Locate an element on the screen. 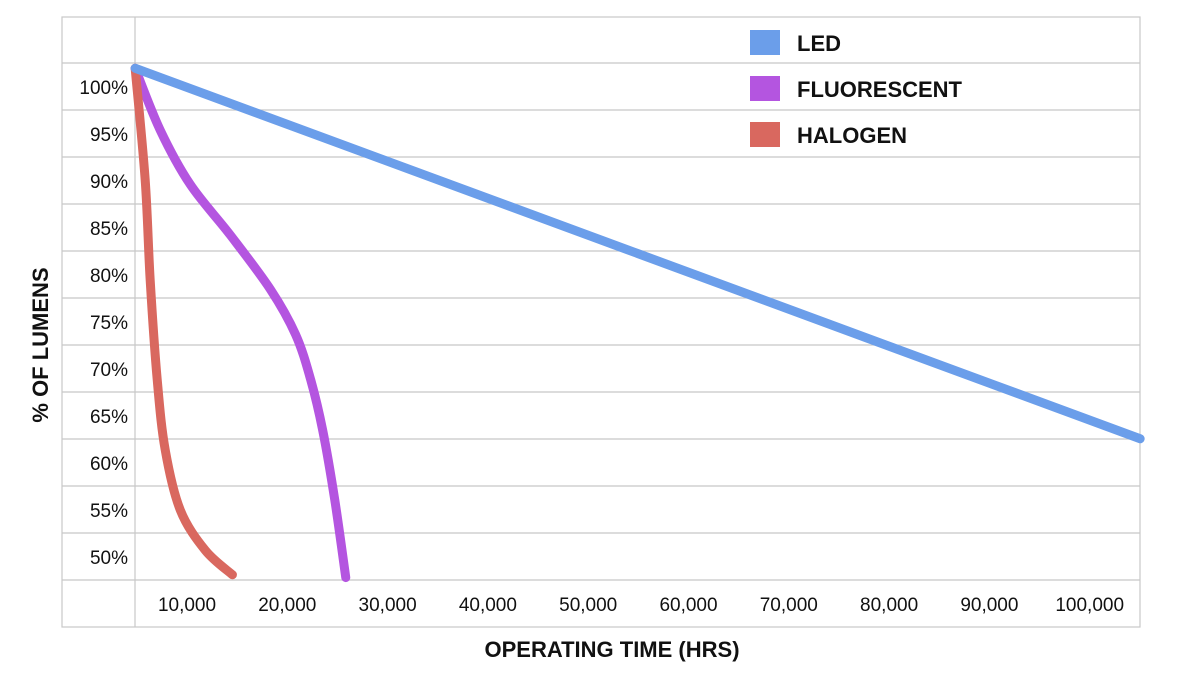 The image size is (1200, 675). y-axis-label: % OF LUMENS is located at coordinates (40, 344).